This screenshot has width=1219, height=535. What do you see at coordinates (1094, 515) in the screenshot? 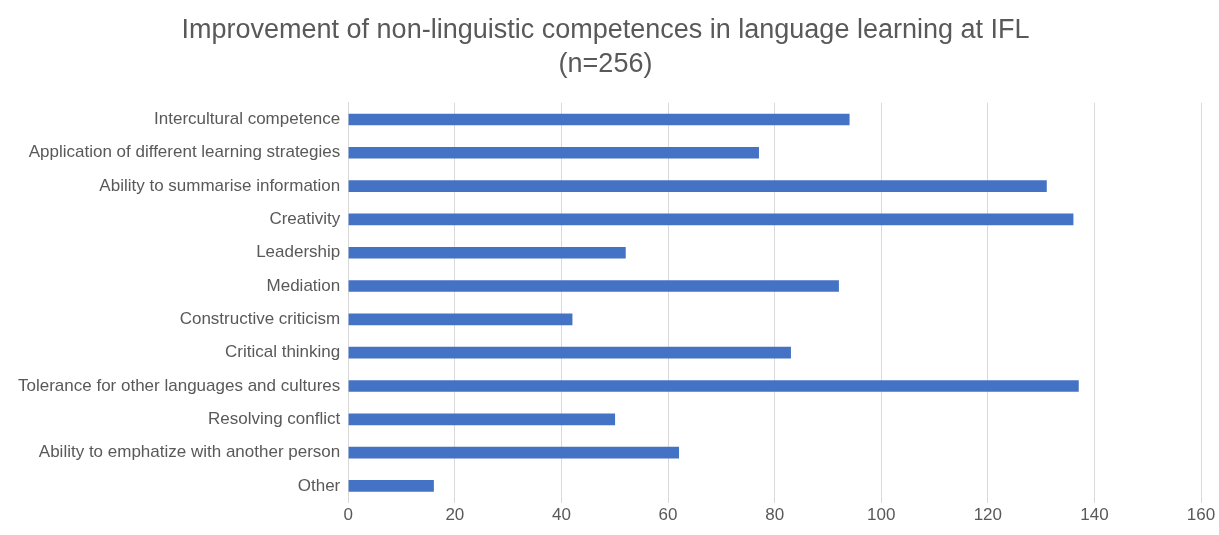
I see `x-tick-label: 140` at bounding box center [1094, 515].